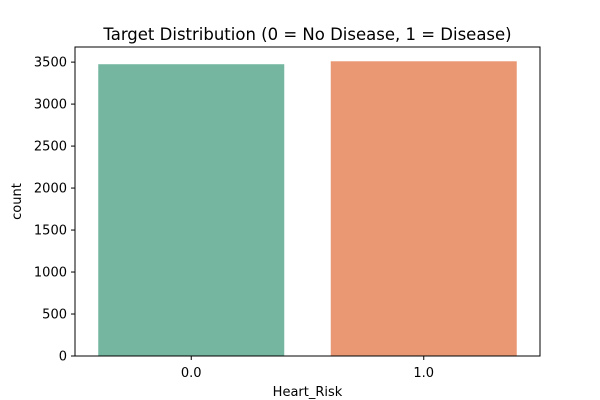 The height and width of the screenshot is (400, 600). Describe the element at coordinates (50, 63) in the screenshot. I see `y-tick-label: 3500` at that location.